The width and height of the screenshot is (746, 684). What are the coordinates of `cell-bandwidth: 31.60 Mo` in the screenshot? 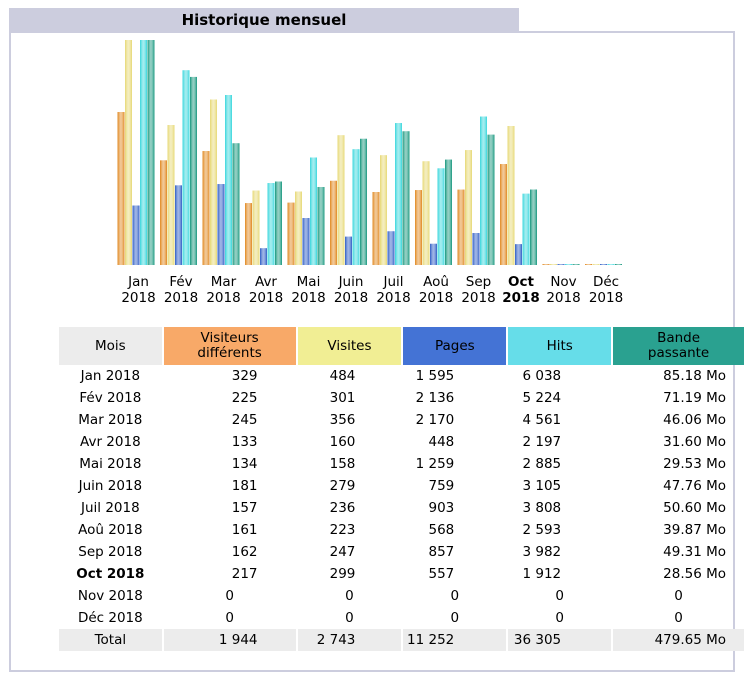 It's located at (694, 442).